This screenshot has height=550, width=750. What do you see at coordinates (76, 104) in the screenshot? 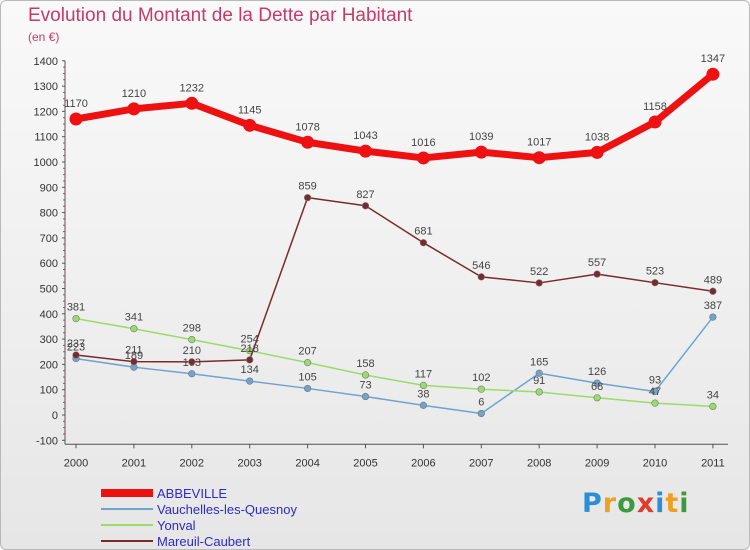
I see `data-label-abbeville: 1170` at bounding box center [76, 104].